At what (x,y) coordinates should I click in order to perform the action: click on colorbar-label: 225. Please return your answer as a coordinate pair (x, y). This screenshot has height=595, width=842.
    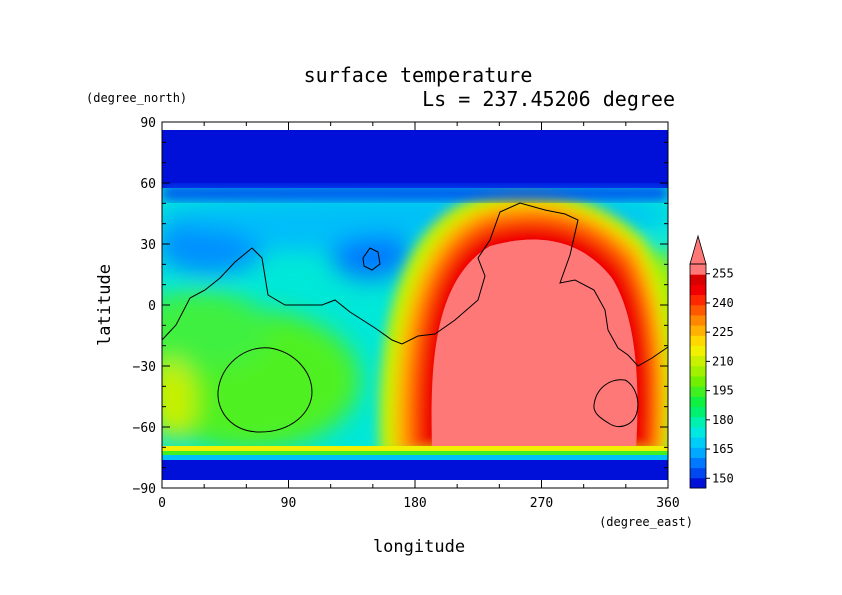
    Looking at the image, I should click on (723, 332).